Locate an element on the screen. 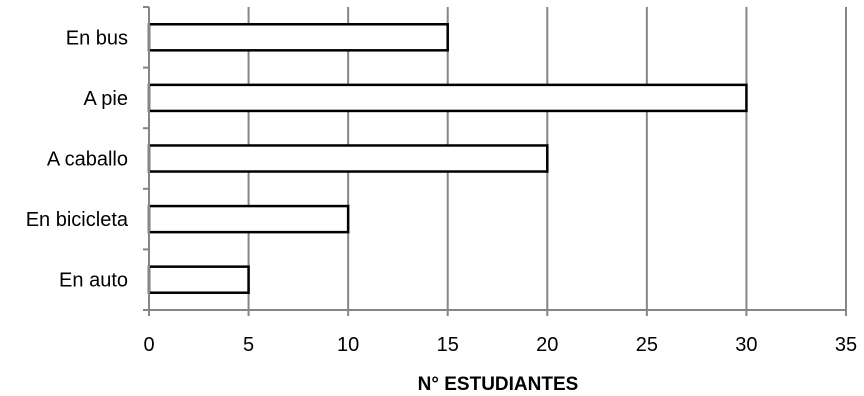  category-label: A caballo is located at coordinates (87, 160).